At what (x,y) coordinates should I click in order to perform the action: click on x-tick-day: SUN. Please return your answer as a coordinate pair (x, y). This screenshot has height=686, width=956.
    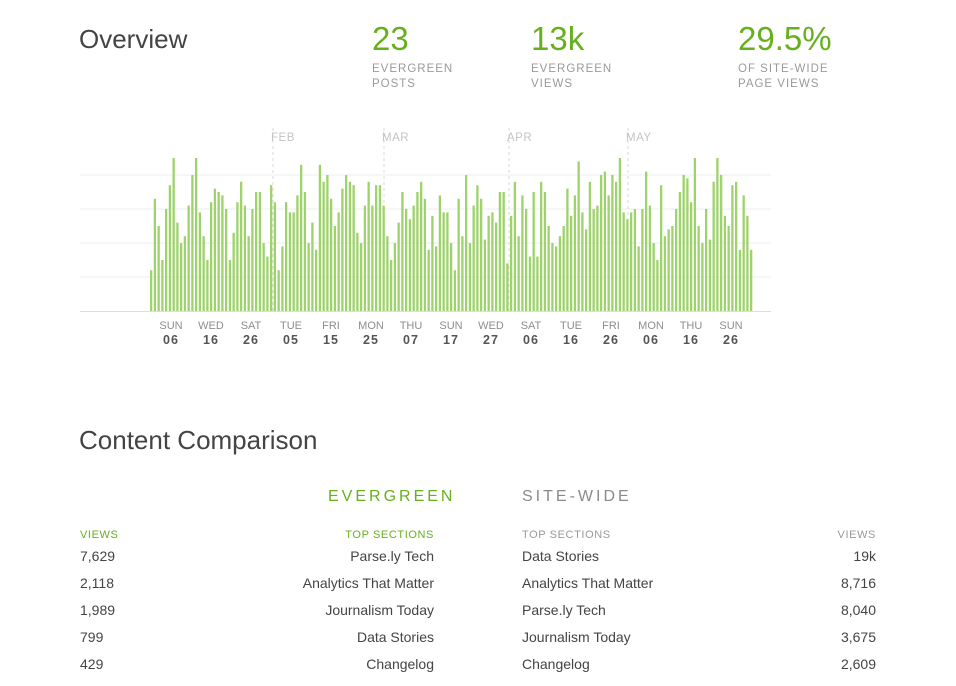
    Looking at the image, I should click on (730, 326).